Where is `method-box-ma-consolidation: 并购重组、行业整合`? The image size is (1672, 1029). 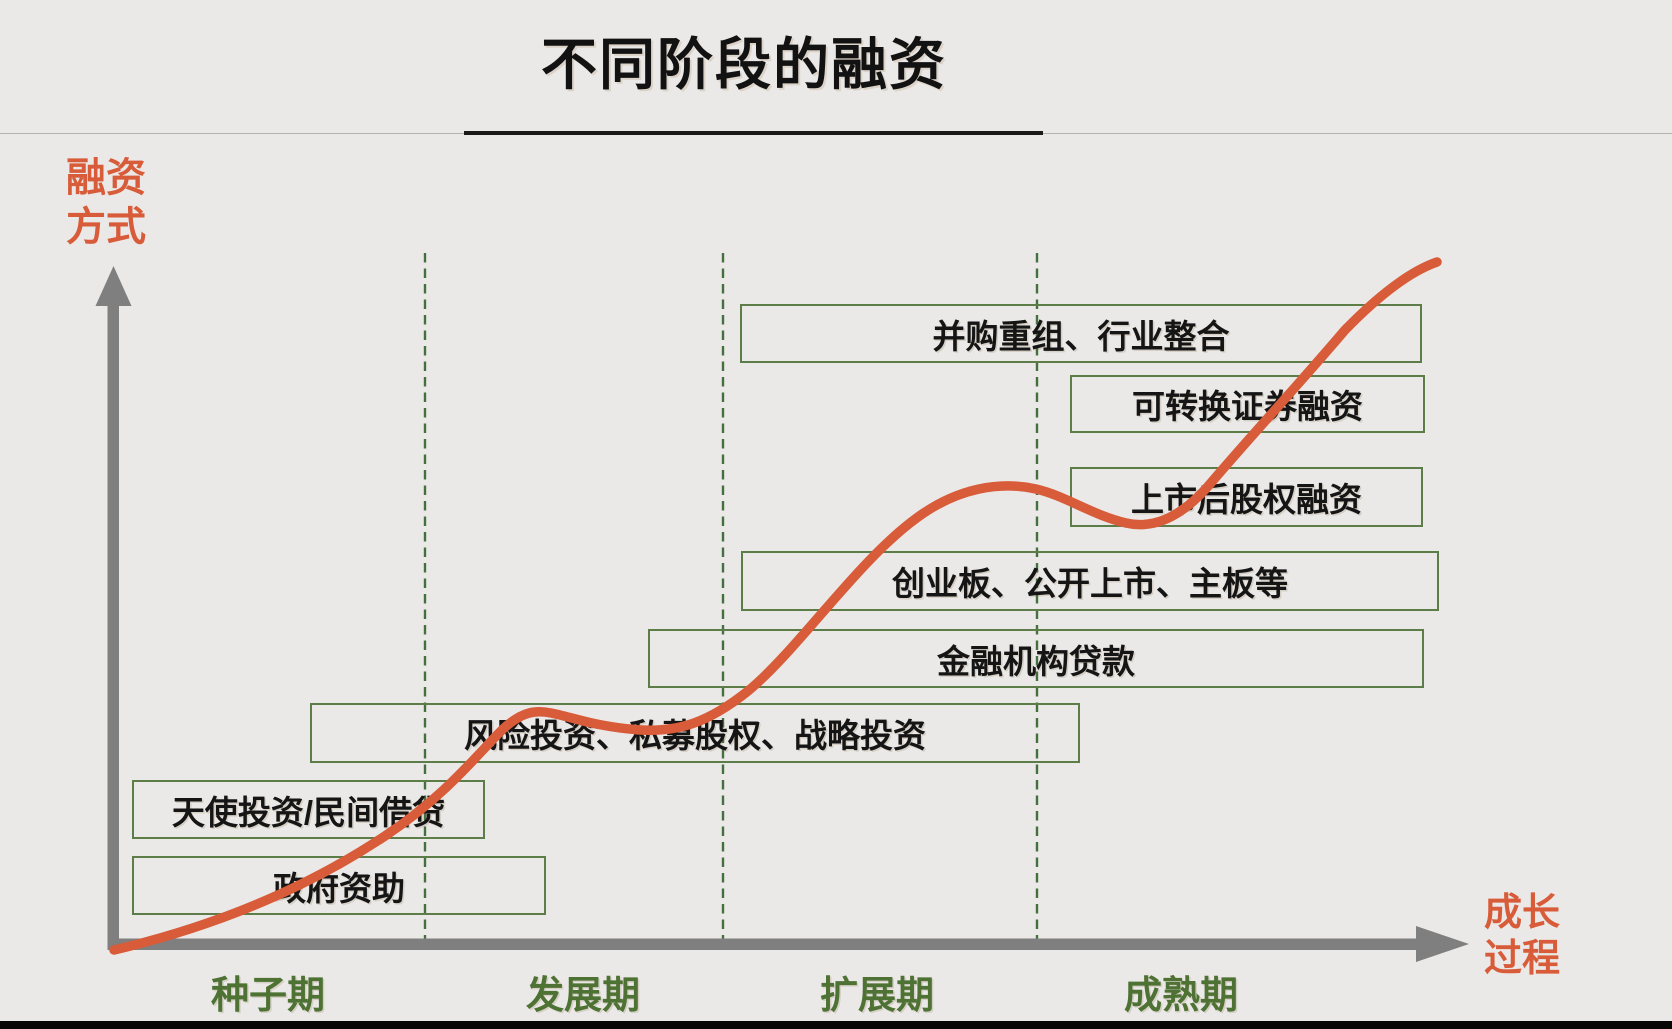 method-box-ma-consolidation: 并购重组、行业整合 is located at coordinates (1081, 333).